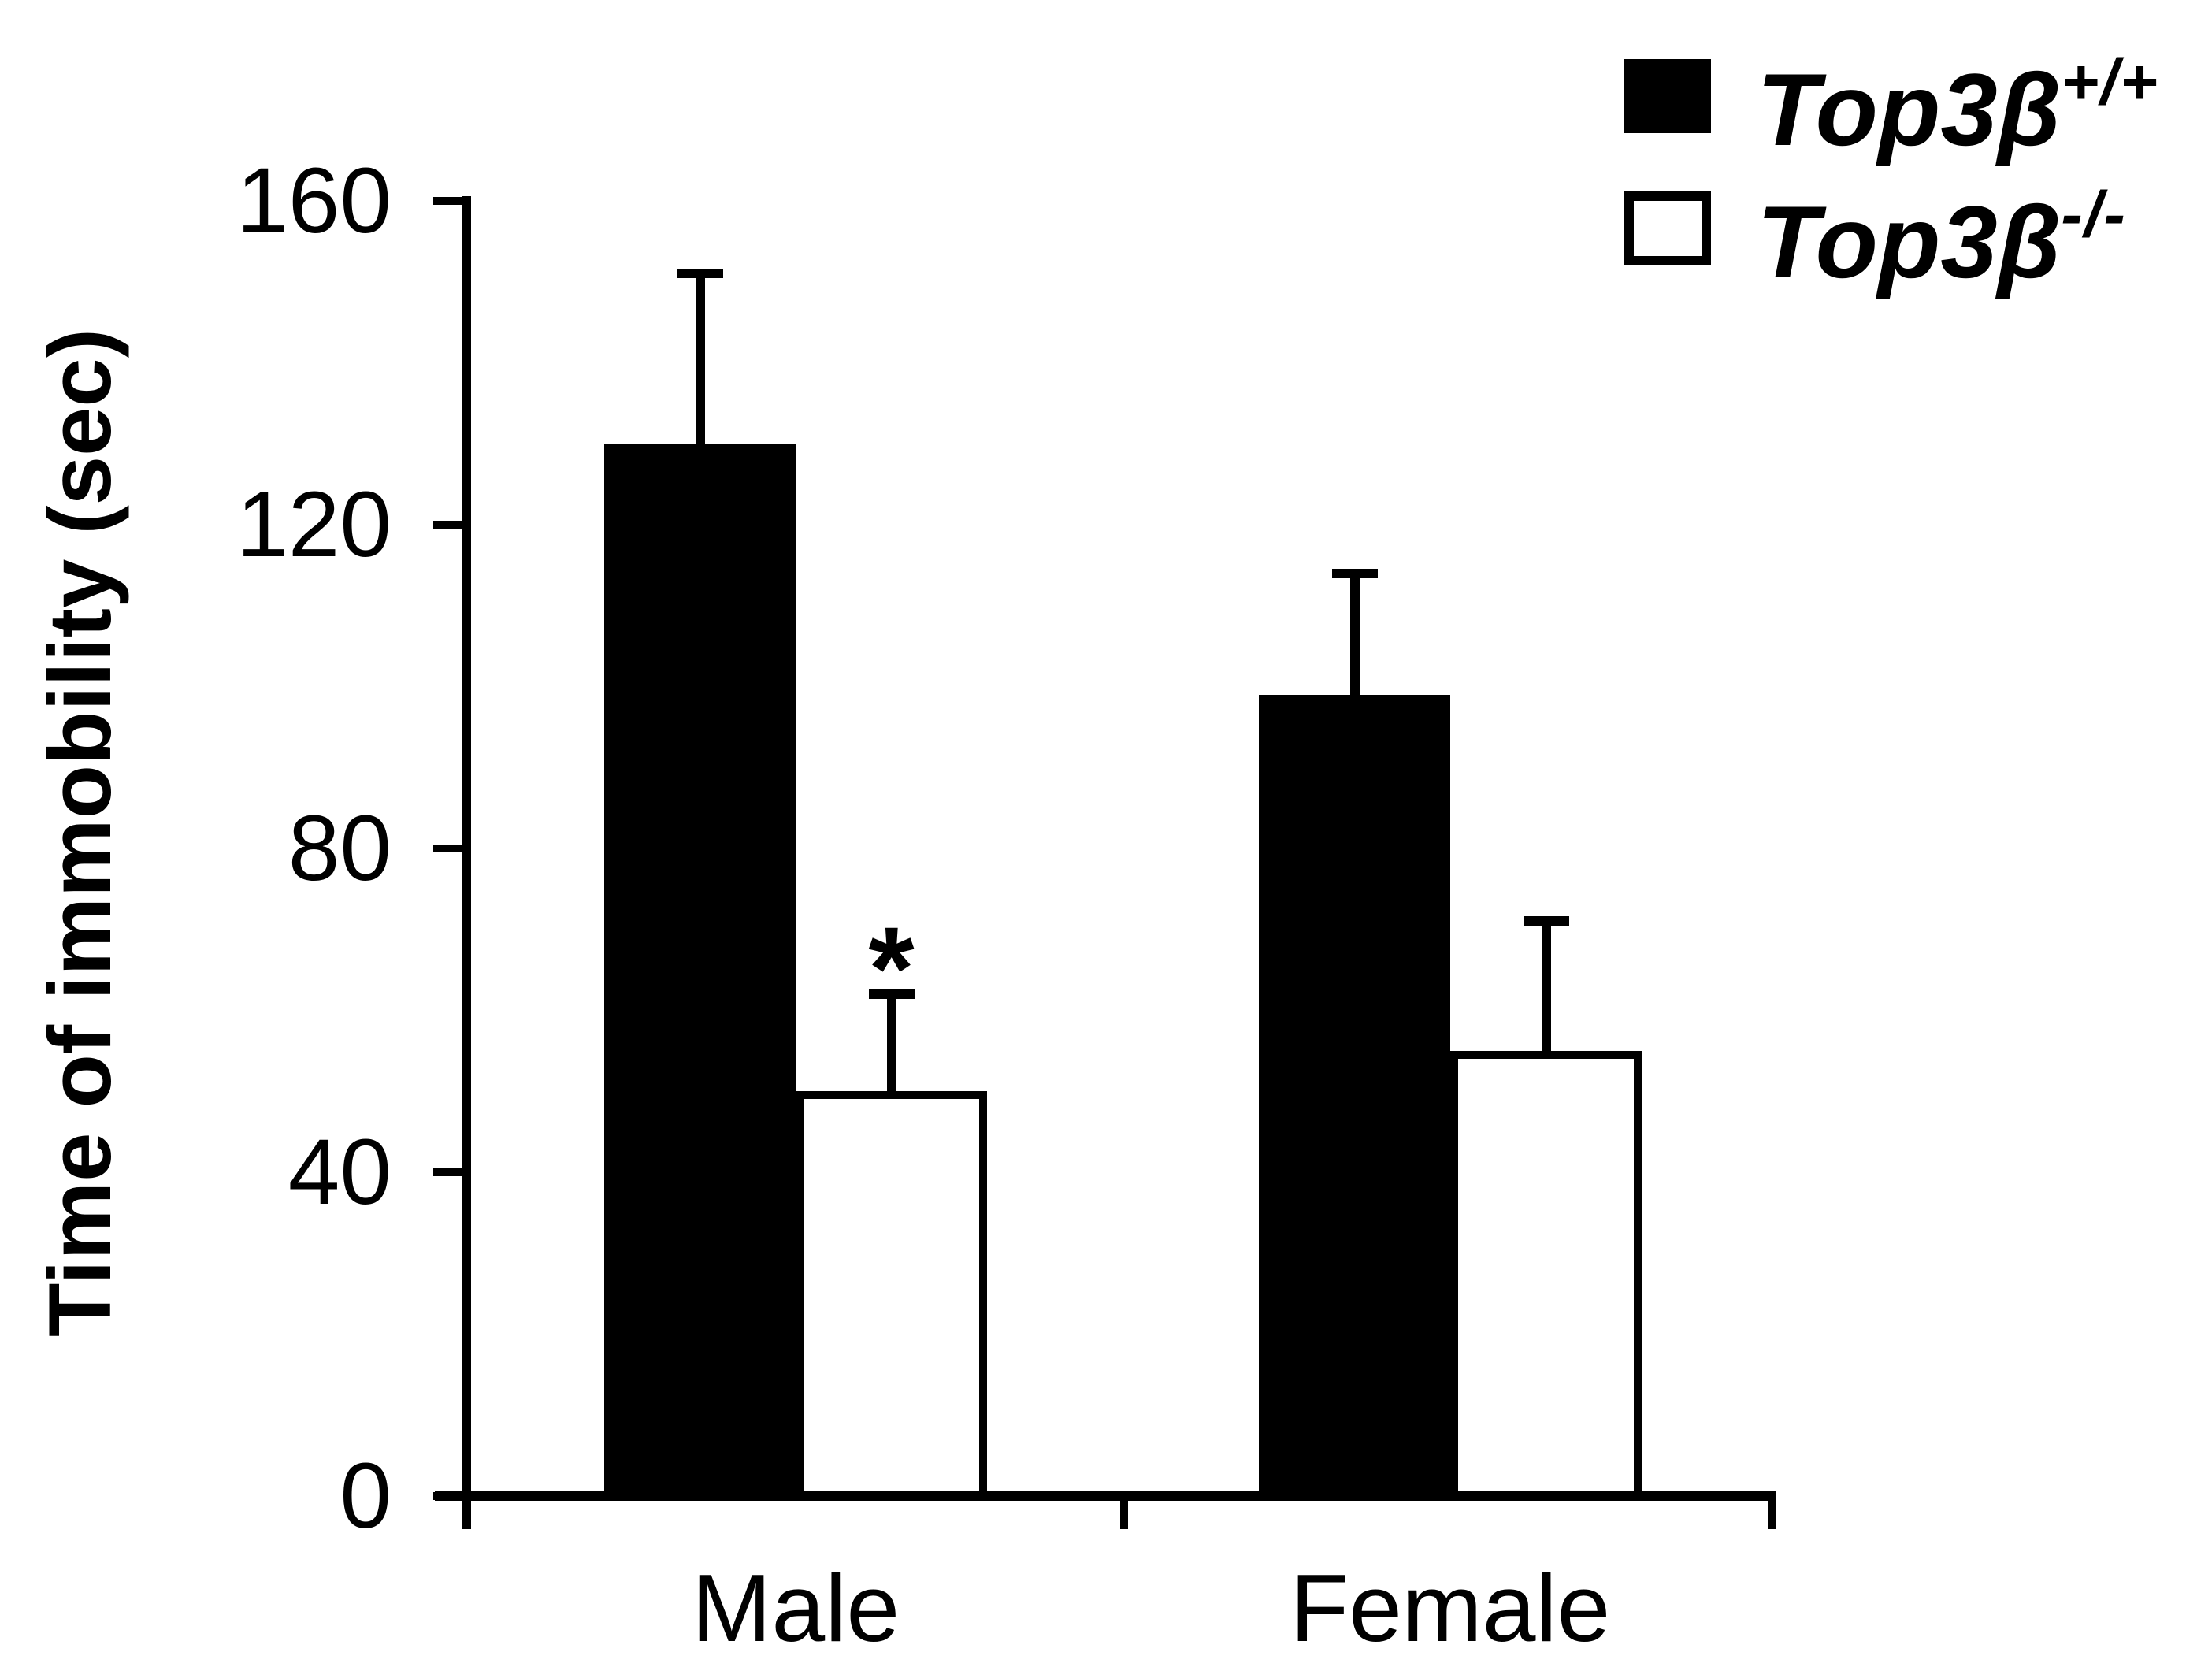 The width and height of the screenshot is (2212, 1667). Describe the element at coordinates (1354, 1097) in the screenshot. I see `bar-female-series0` at that location.